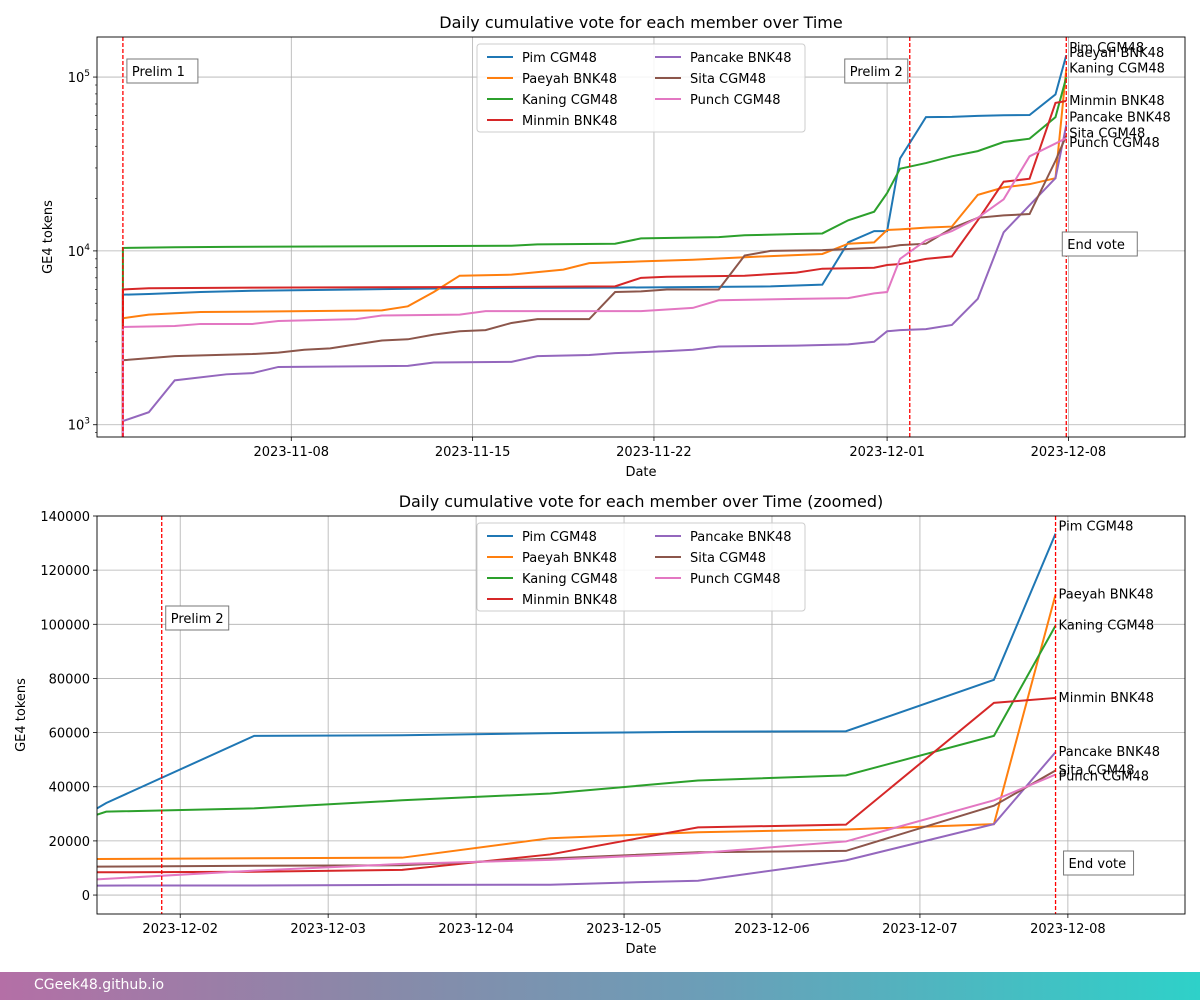 This screenshot has height=1000, width=1200. What do you see at coordinates (69, 788) in the screenshot?
I see `y-tick-label: 40000` at bounding box center [69, 788].